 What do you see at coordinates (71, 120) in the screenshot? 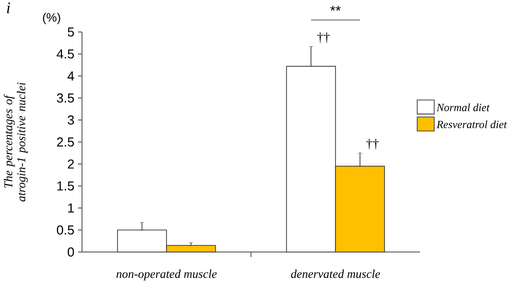
I see `y-tick-label: 3` at bounding box center [71, 120].